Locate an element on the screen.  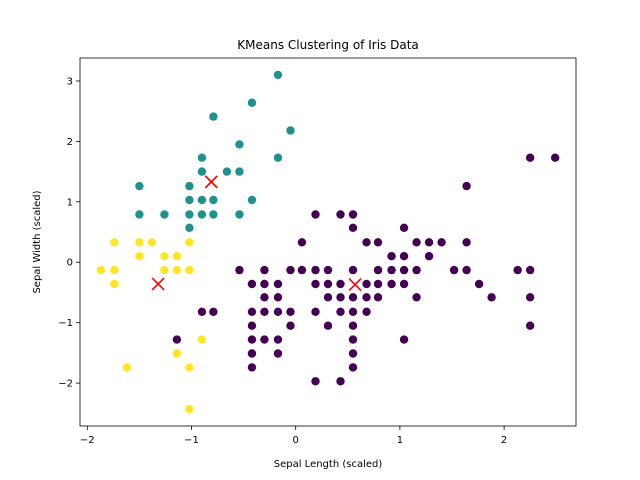
x-tick-label: 0 is located at coordinates (296, 440).